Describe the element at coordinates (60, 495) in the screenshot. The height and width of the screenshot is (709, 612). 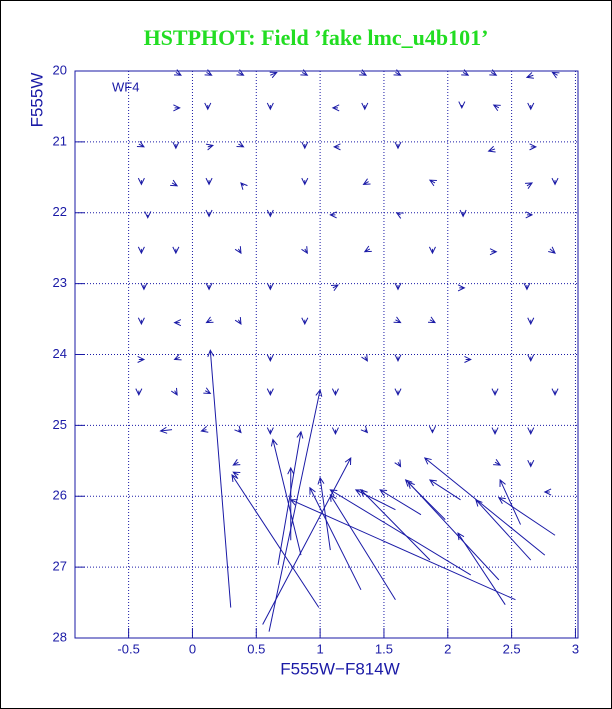
I see `y-tick-label: 26` at that location.